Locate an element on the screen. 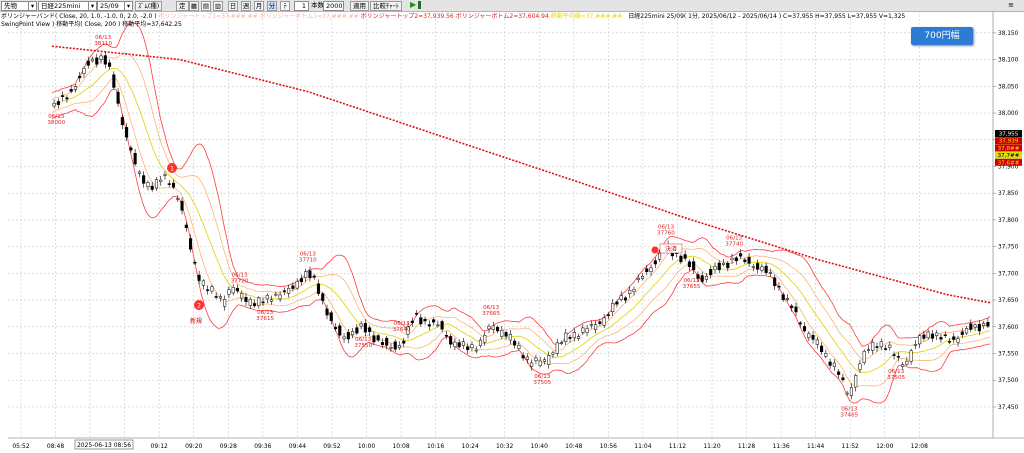  chart-icon-button-3: ▥ is located at coordinates (218, 6).